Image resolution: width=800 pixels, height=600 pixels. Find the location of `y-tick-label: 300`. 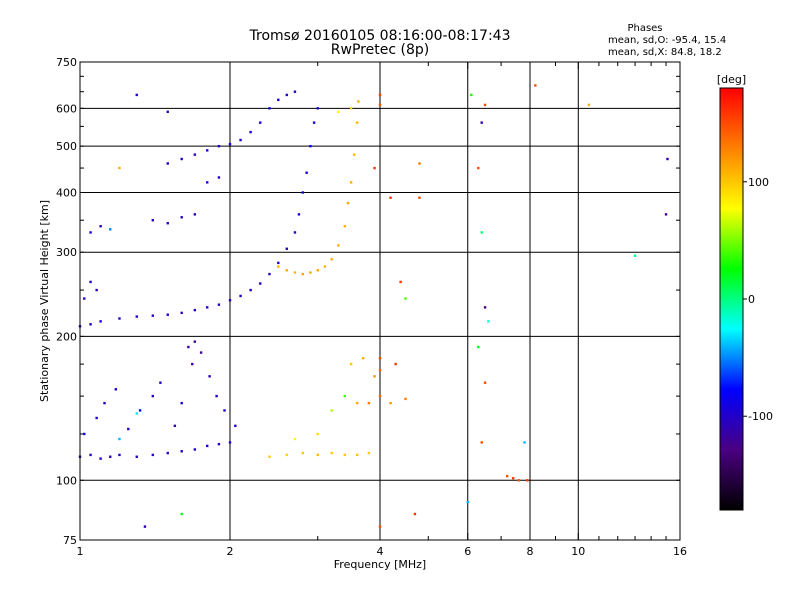

y-tick-label: 300 is located at coordinates (66, 252).